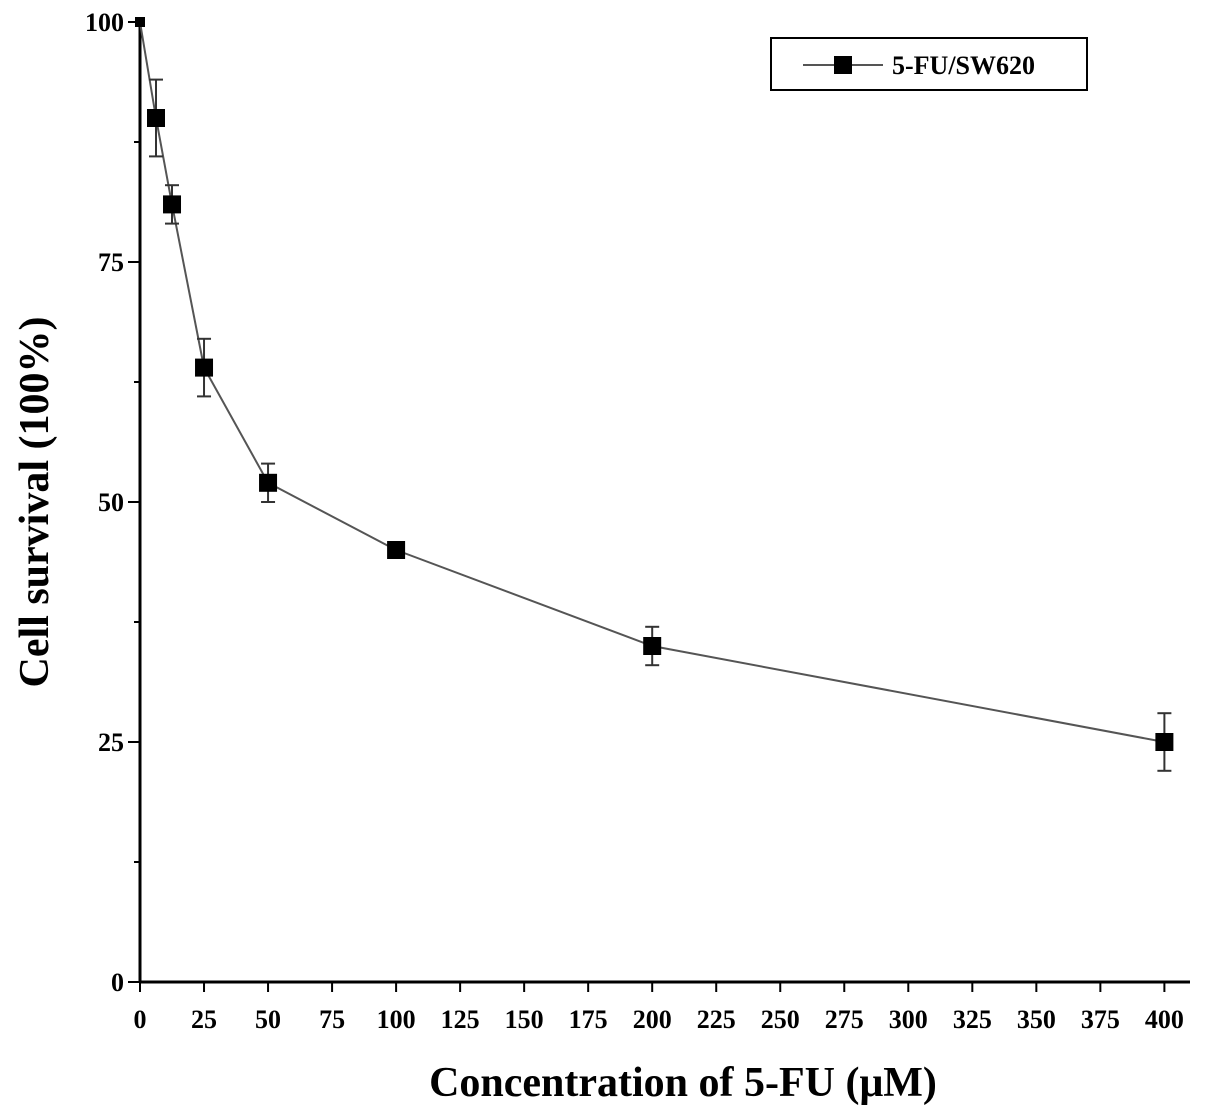 This screenshot has height=1116, width=1205. What do you see at coordinates (35, 502) in the screenshot?
I see `y-axis-title: Cell survival (100%)` at bounding box center [35, 502].